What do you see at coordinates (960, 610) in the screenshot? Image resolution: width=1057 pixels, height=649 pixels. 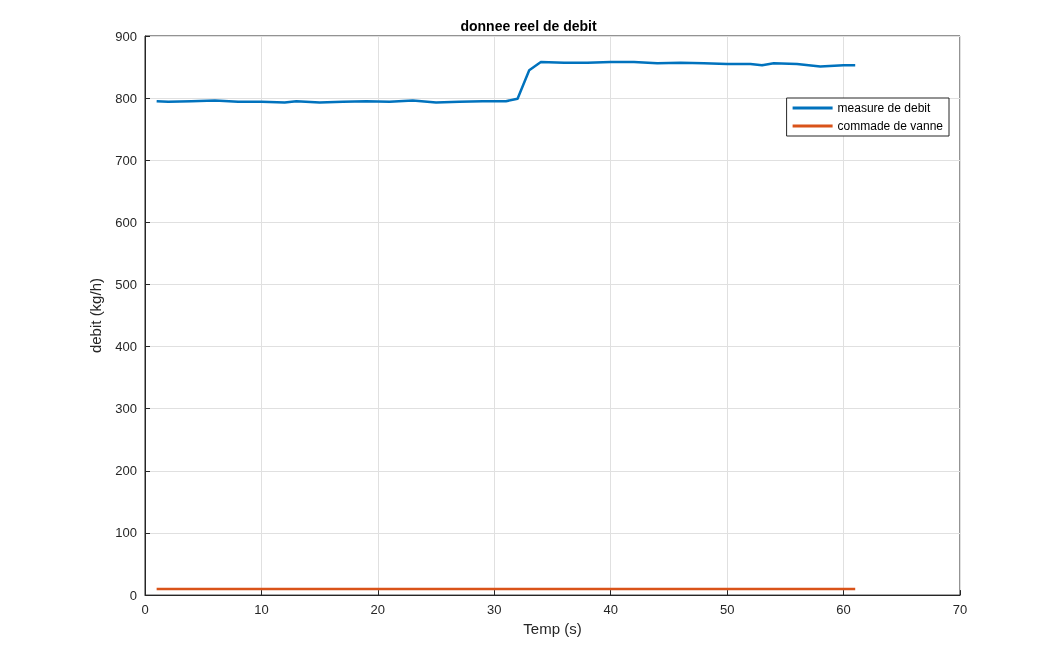 I see `x-tick-label: 70` at bounding box center [960, 610].